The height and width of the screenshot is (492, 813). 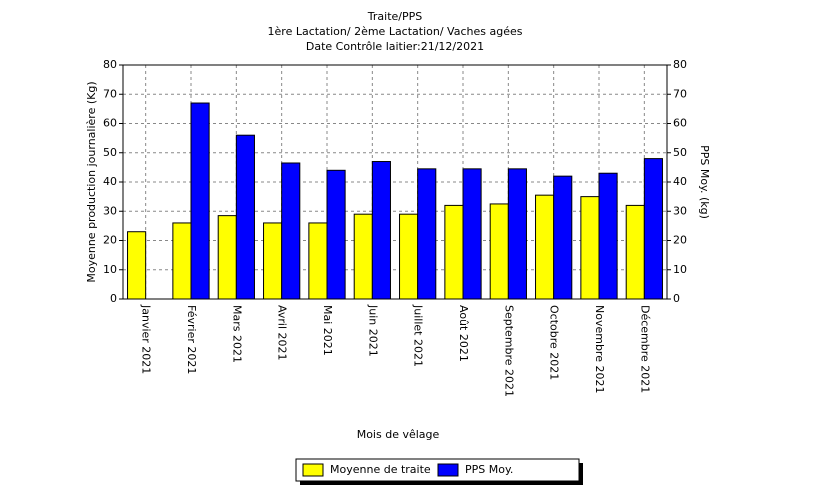 I want to click on y2-tick-label: 50, so click(x=680, y=152).